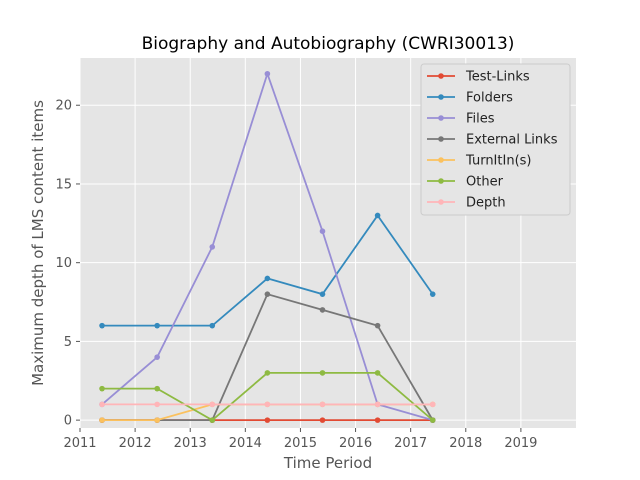 The image size is (640, 480). Describe the element at coordinates (486, 203) in the screenshot. I see `legend-label: Depth` at that location.